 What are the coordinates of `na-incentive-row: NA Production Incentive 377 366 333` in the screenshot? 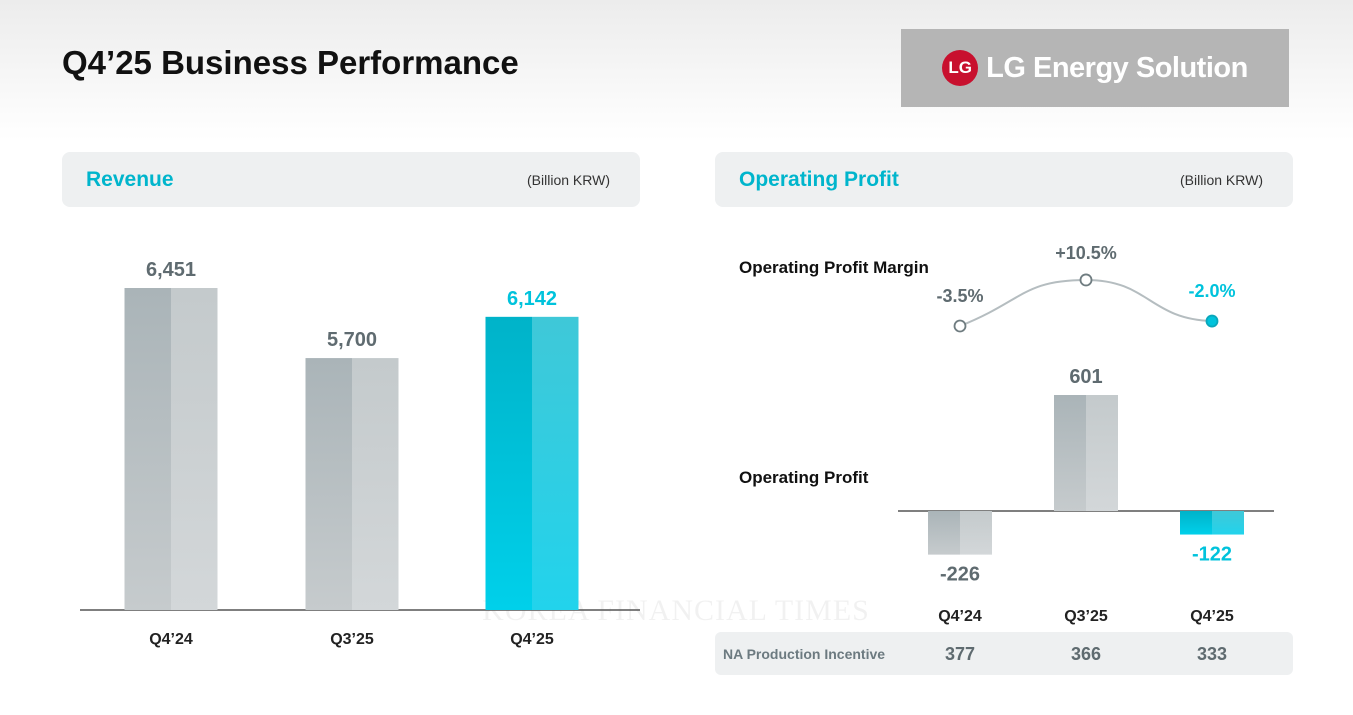 It's located at (1004, 653).